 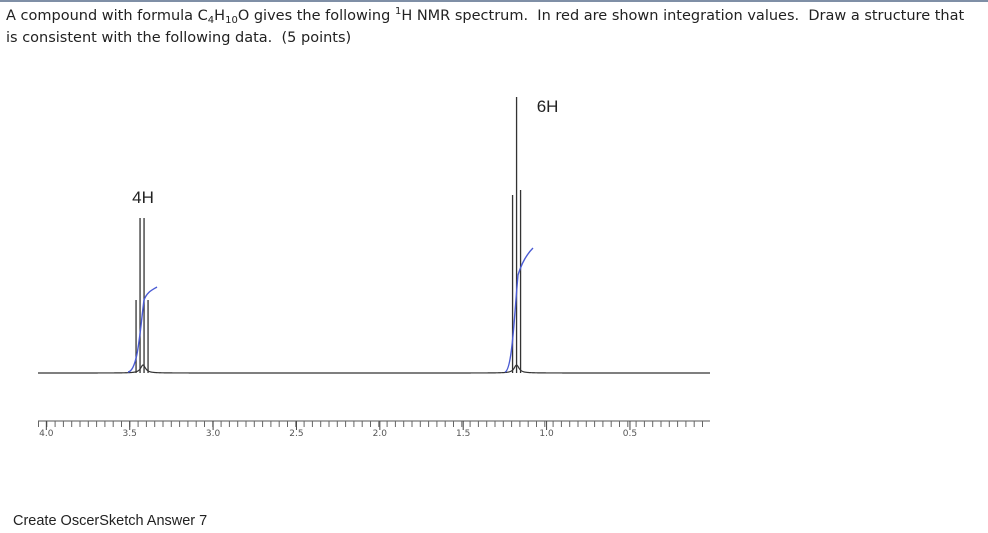 What do you see at coordinates (213, 434) in the screenshot?
I see `x-tick-label: 3.0` at bounding box center [213, 434].